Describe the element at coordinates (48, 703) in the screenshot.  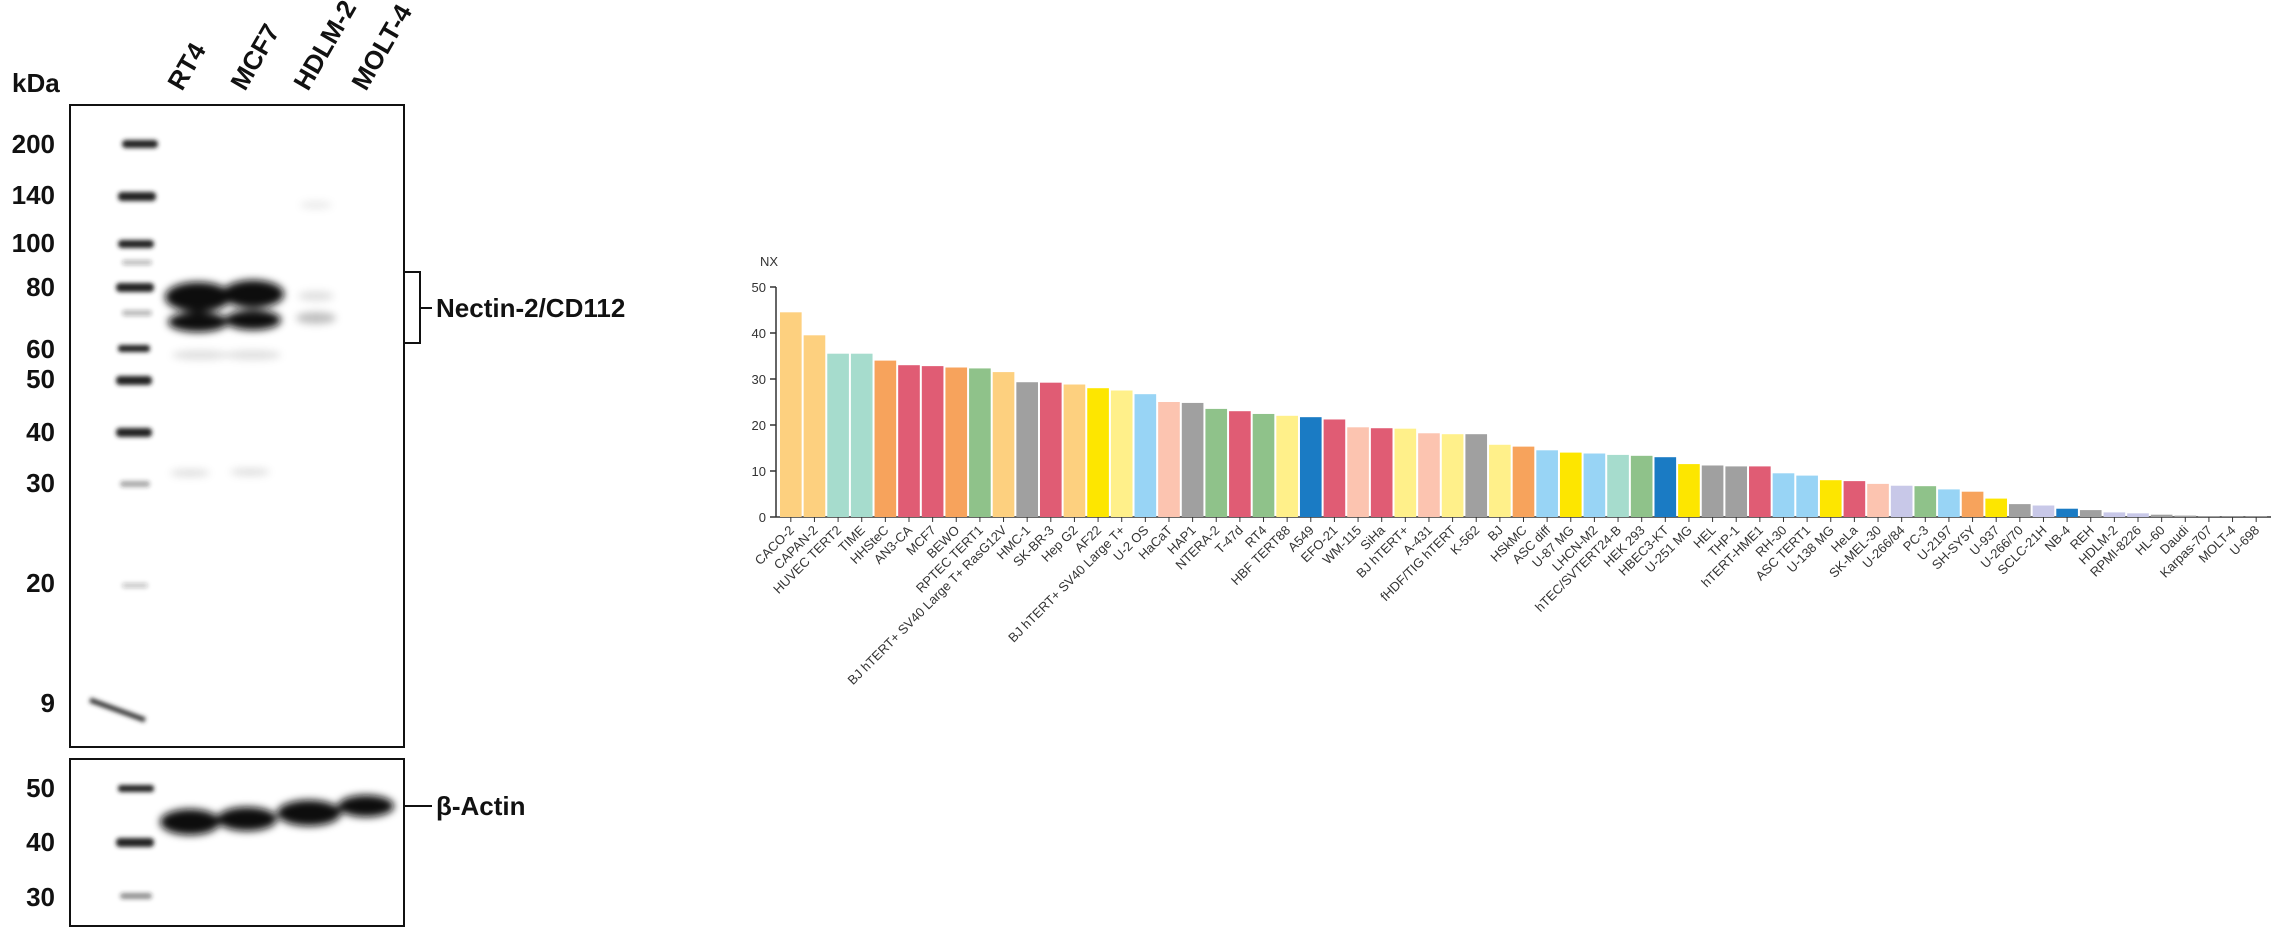
I see `marker-label: 9` at that location.